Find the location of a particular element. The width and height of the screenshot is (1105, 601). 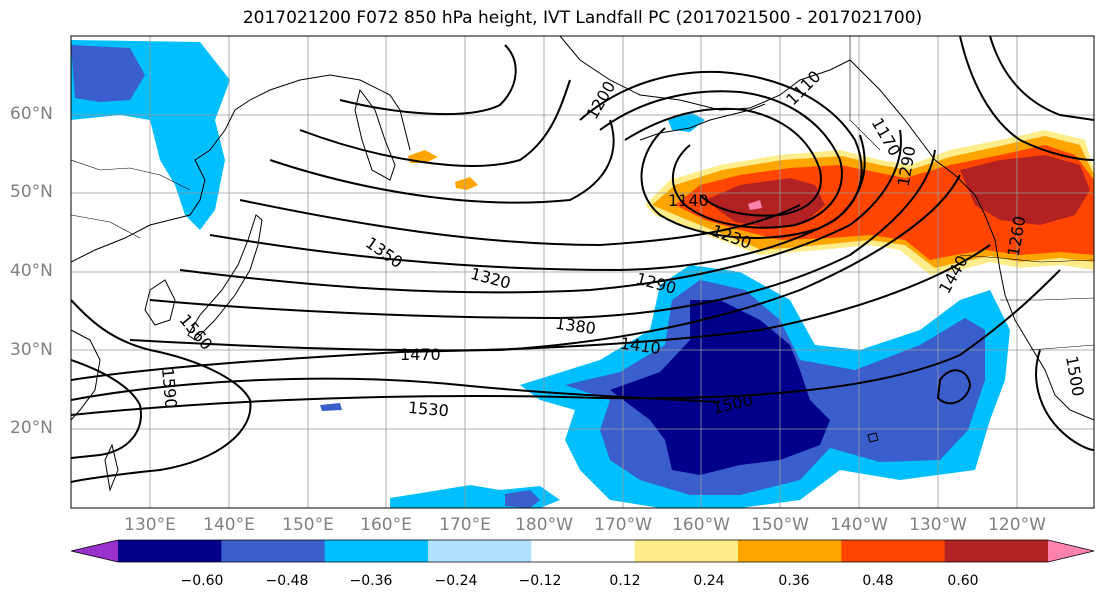

colorbar-tick-label: −0.60 is located at coordinates (202, 581).